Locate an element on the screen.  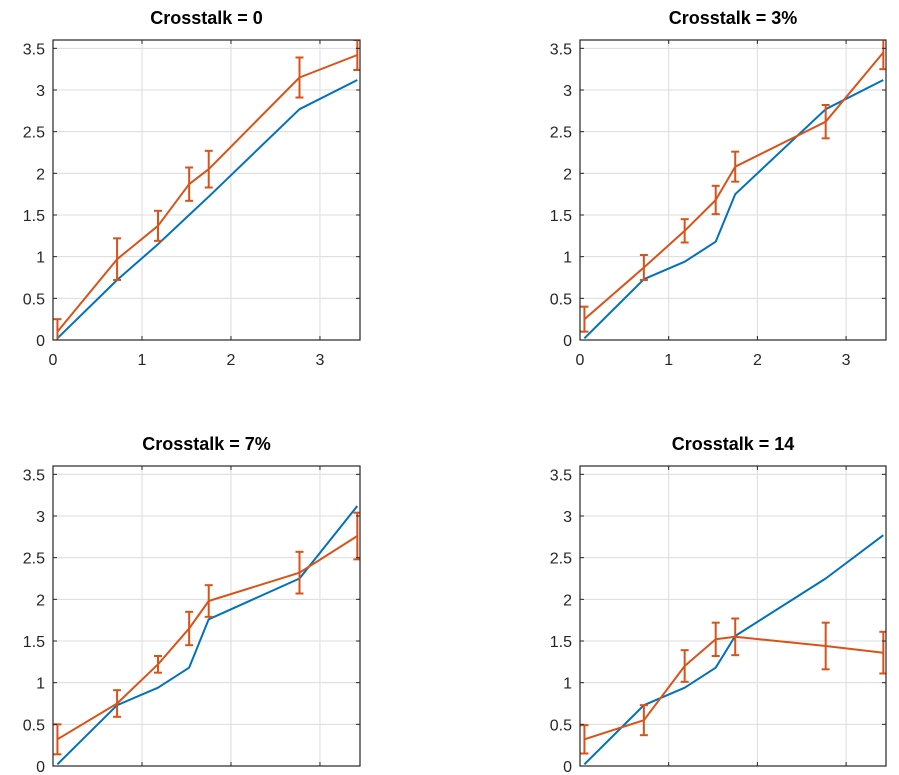
chart-title: Crosstalk = 3% is located at coordinates (733, 18).